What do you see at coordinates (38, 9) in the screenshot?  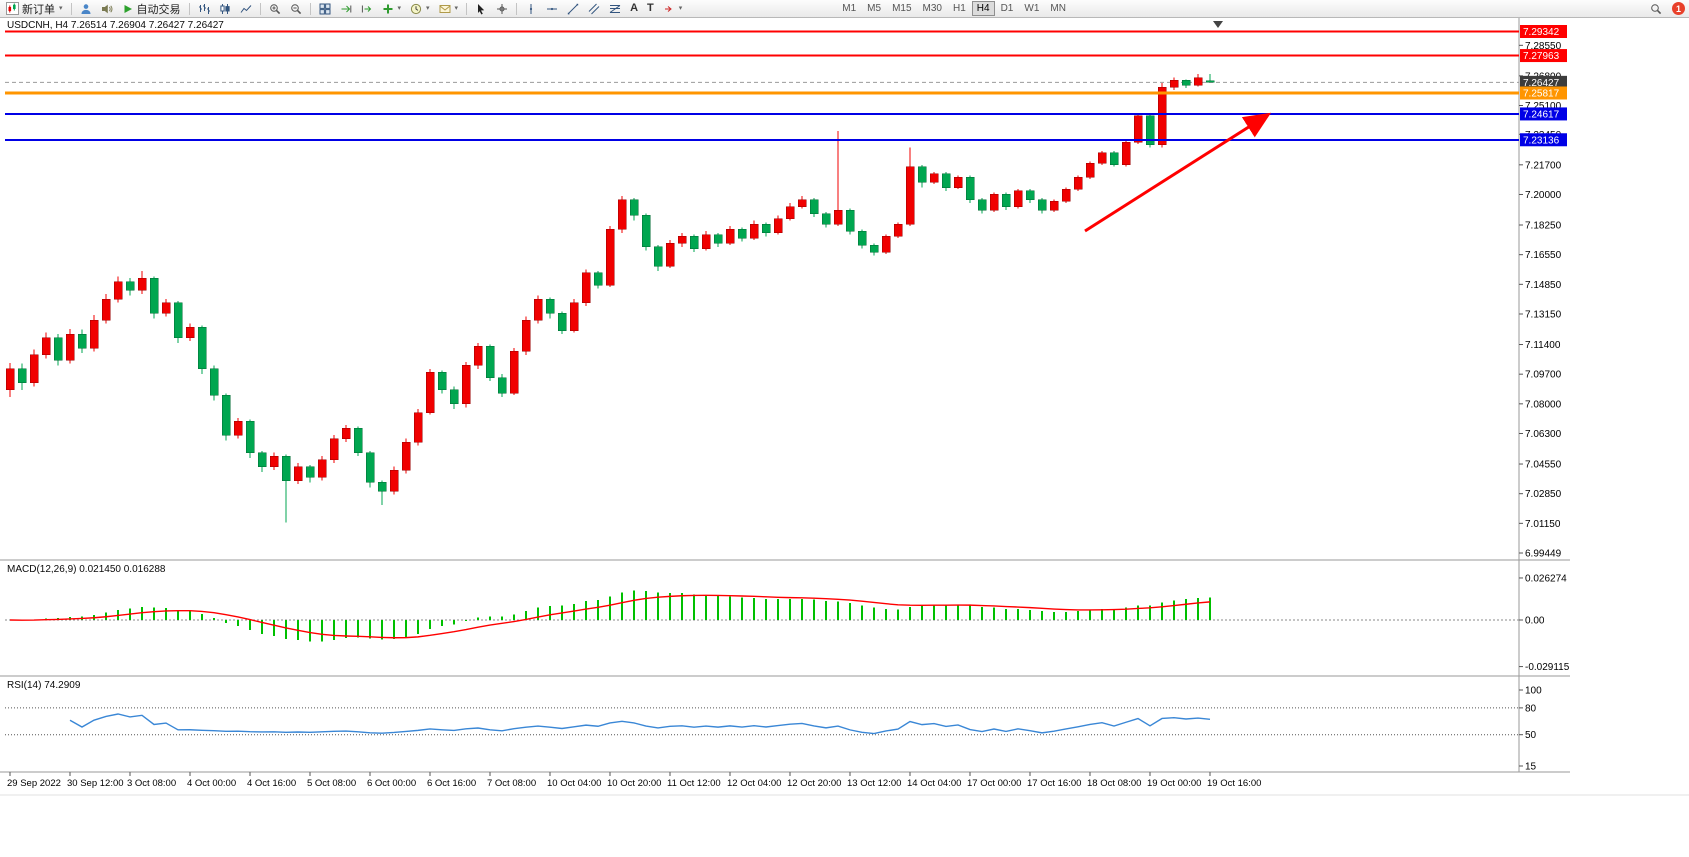 I see `new-order-label: 新订单` at bounding box center [38, 9].